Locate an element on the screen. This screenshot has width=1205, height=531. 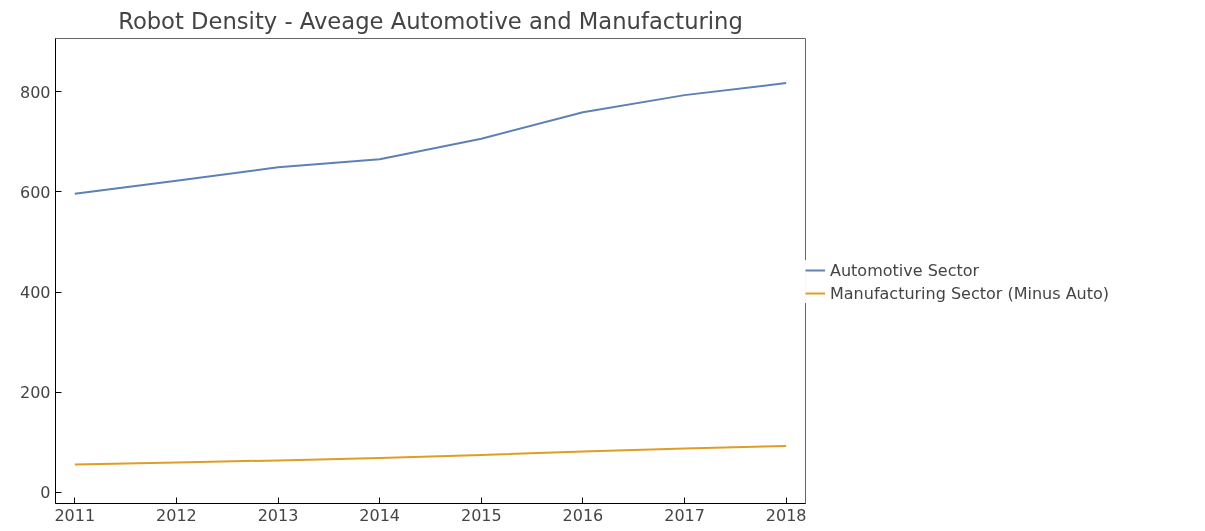
x-tick-label: 2012 is located at coordinates (176, 515).